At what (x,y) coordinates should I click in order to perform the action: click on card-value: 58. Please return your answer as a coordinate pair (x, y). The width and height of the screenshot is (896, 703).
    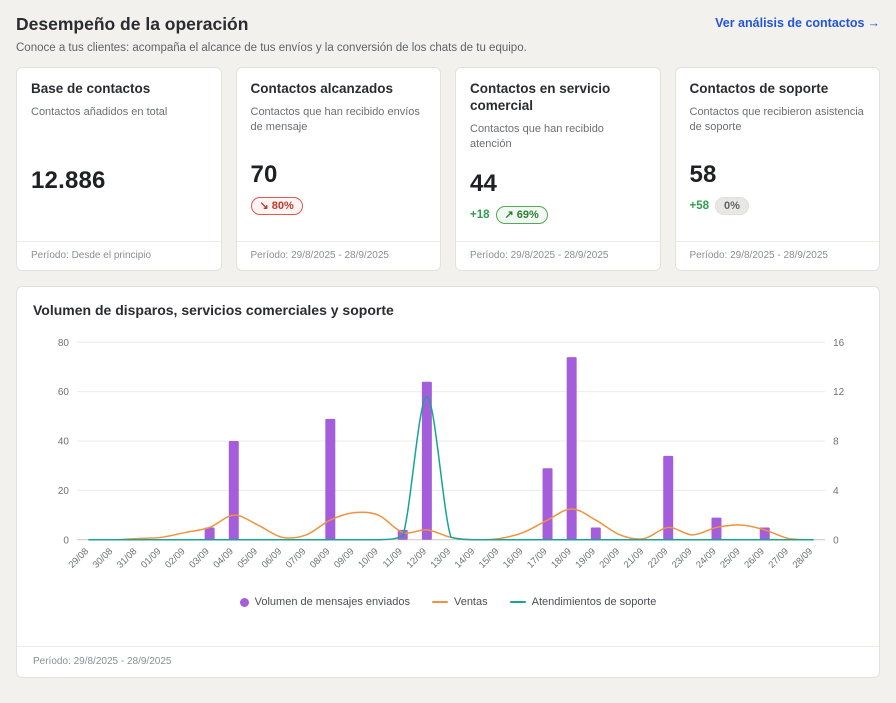
    Looking at the image, I should click on (703, 175).